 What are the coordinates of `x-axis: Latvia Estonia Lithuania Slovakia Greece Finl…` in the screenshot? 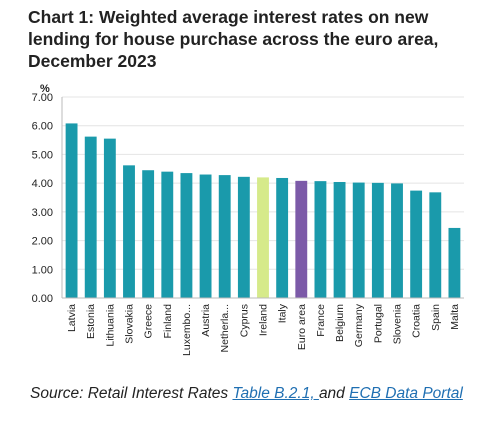 It's located at (263, 326).